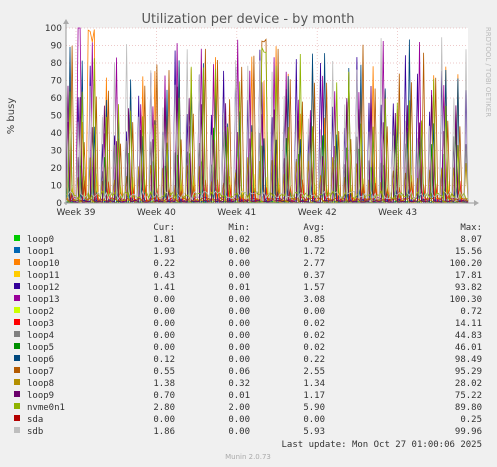  Describe the element at coordinates (468, 408) in the screenshot. I see `legend-value-max: 89.80` at that location.